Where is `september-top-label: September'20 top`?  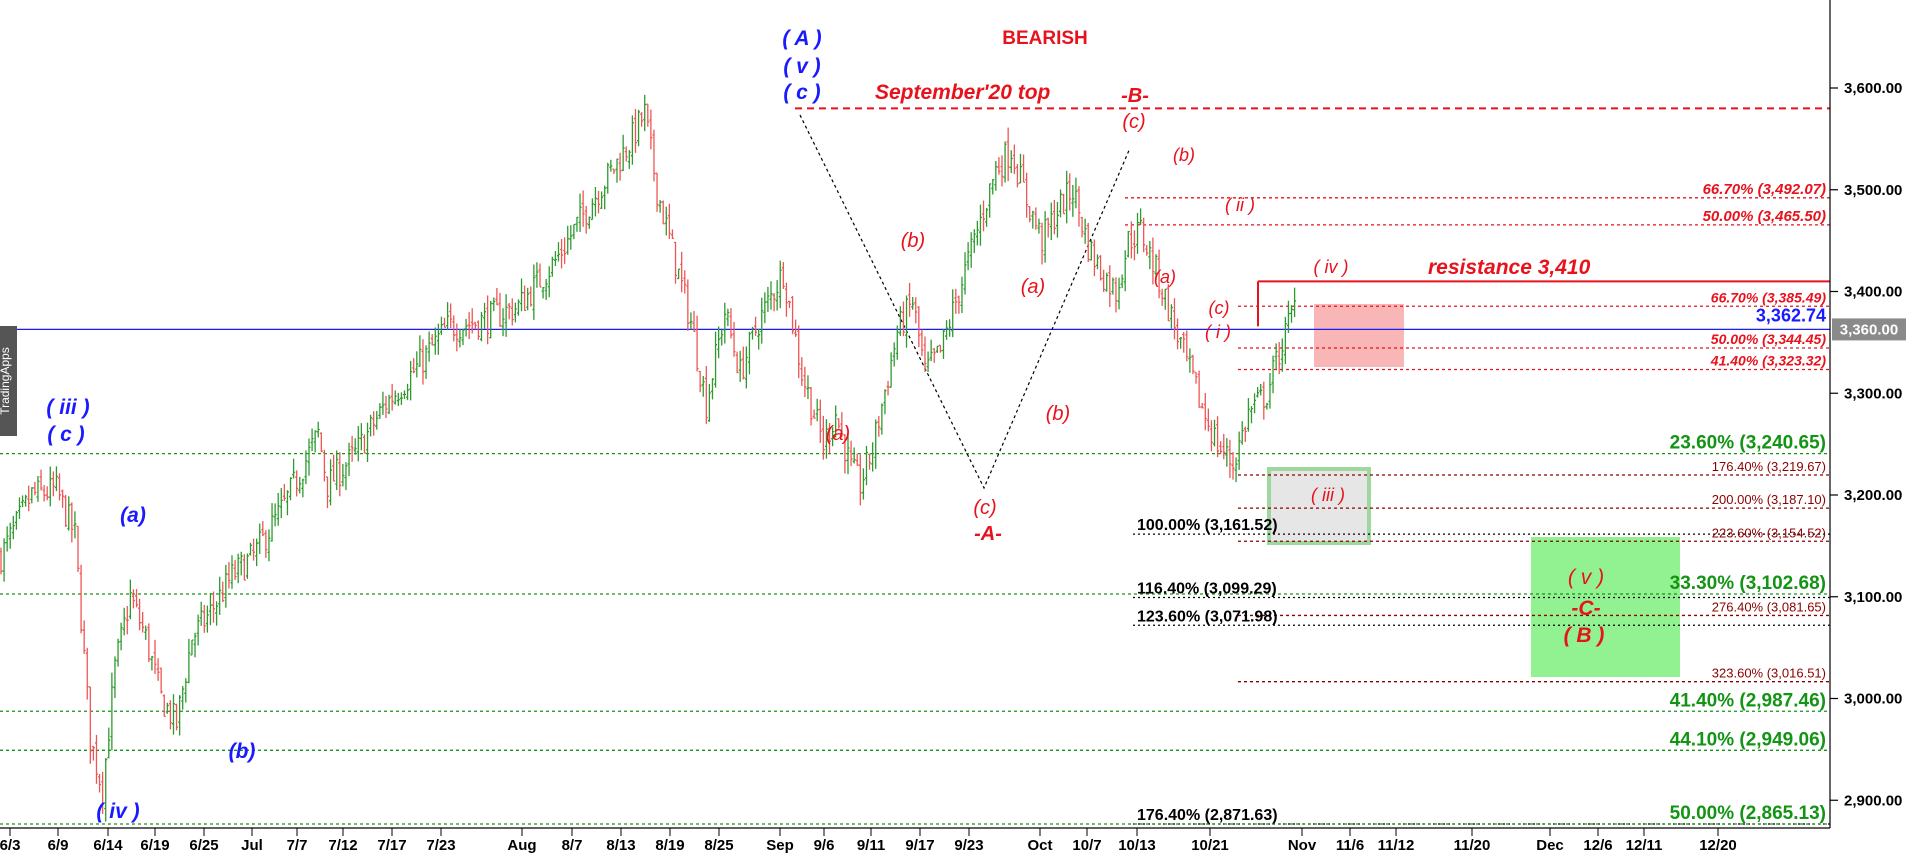
september-top-label: September'20 top is located at coordinates (963, 92).